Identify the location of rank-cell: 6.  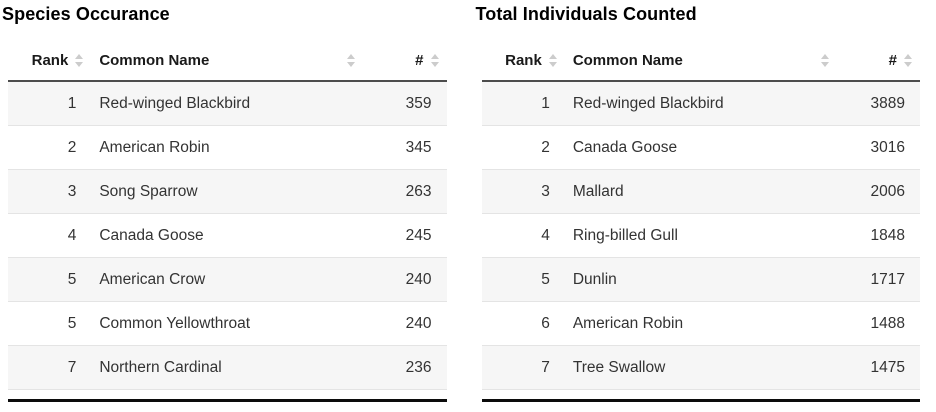
(545, 323).